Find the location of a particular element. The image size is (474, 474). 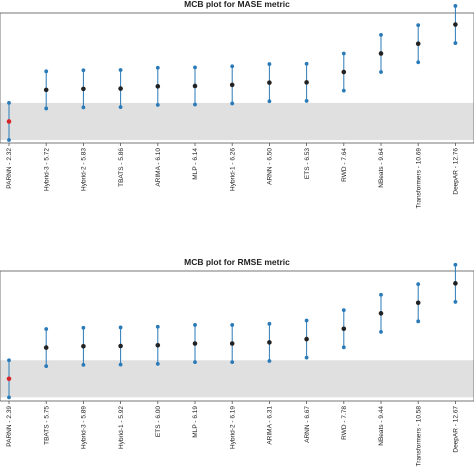

rmse-tick-label: Hybrid-2 - 6.19 is located at coordinates (232, 427).